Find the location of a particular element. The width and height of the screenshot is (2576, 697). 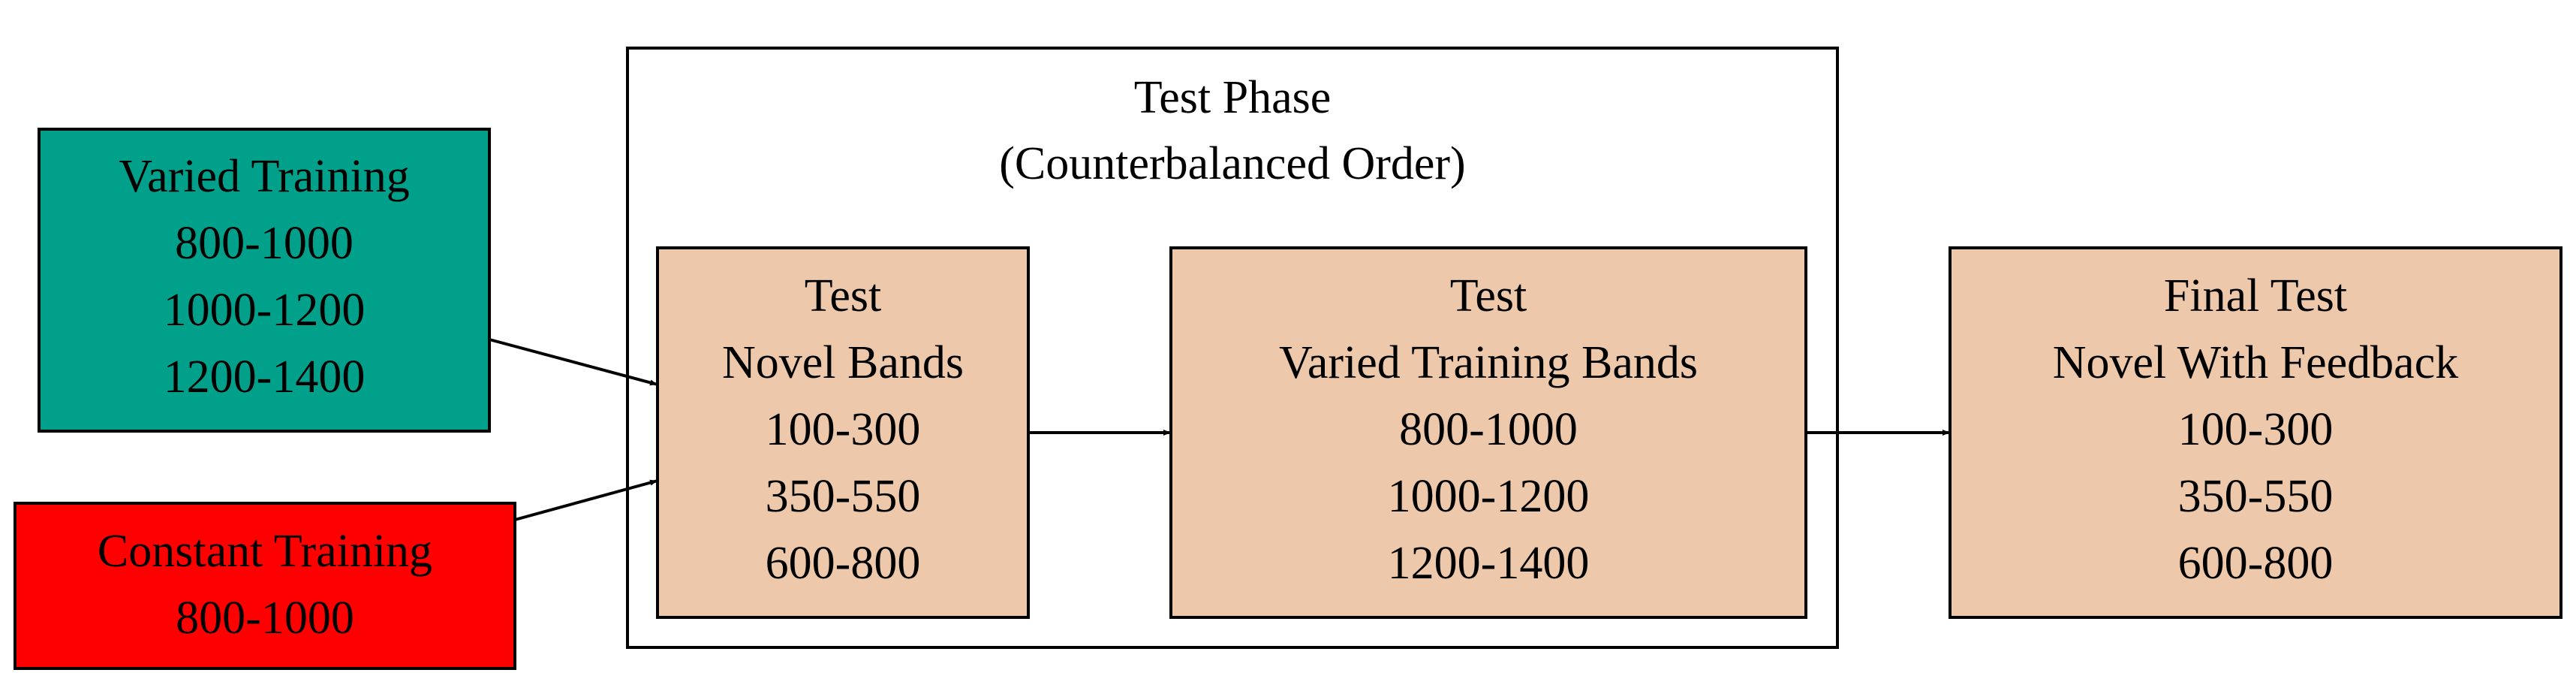

test-novel-band-1: 100-300 is located at coordinates (843, 429).